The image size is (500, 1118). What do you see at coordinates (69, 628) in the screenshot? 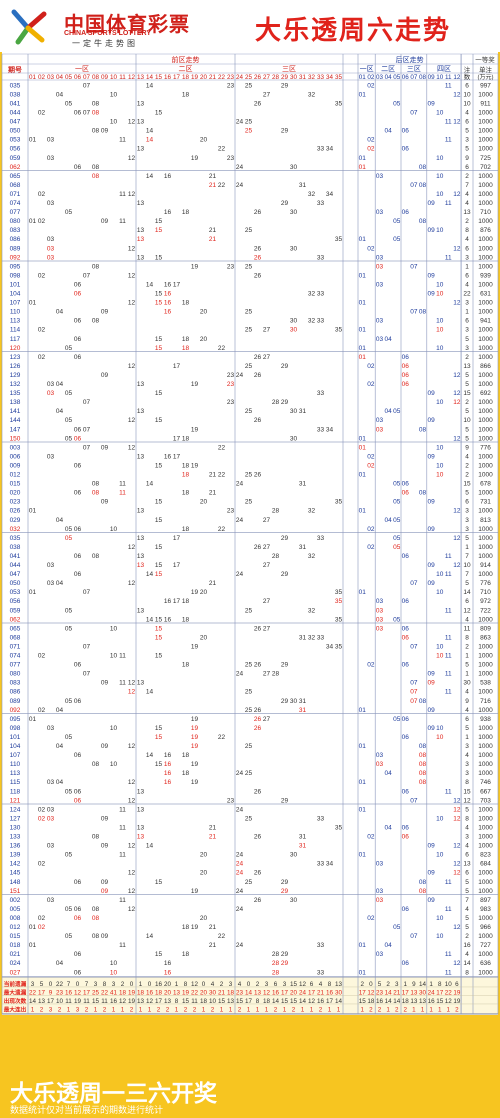
I see `front-number-mark: 05` at bounding box center [69, 628].